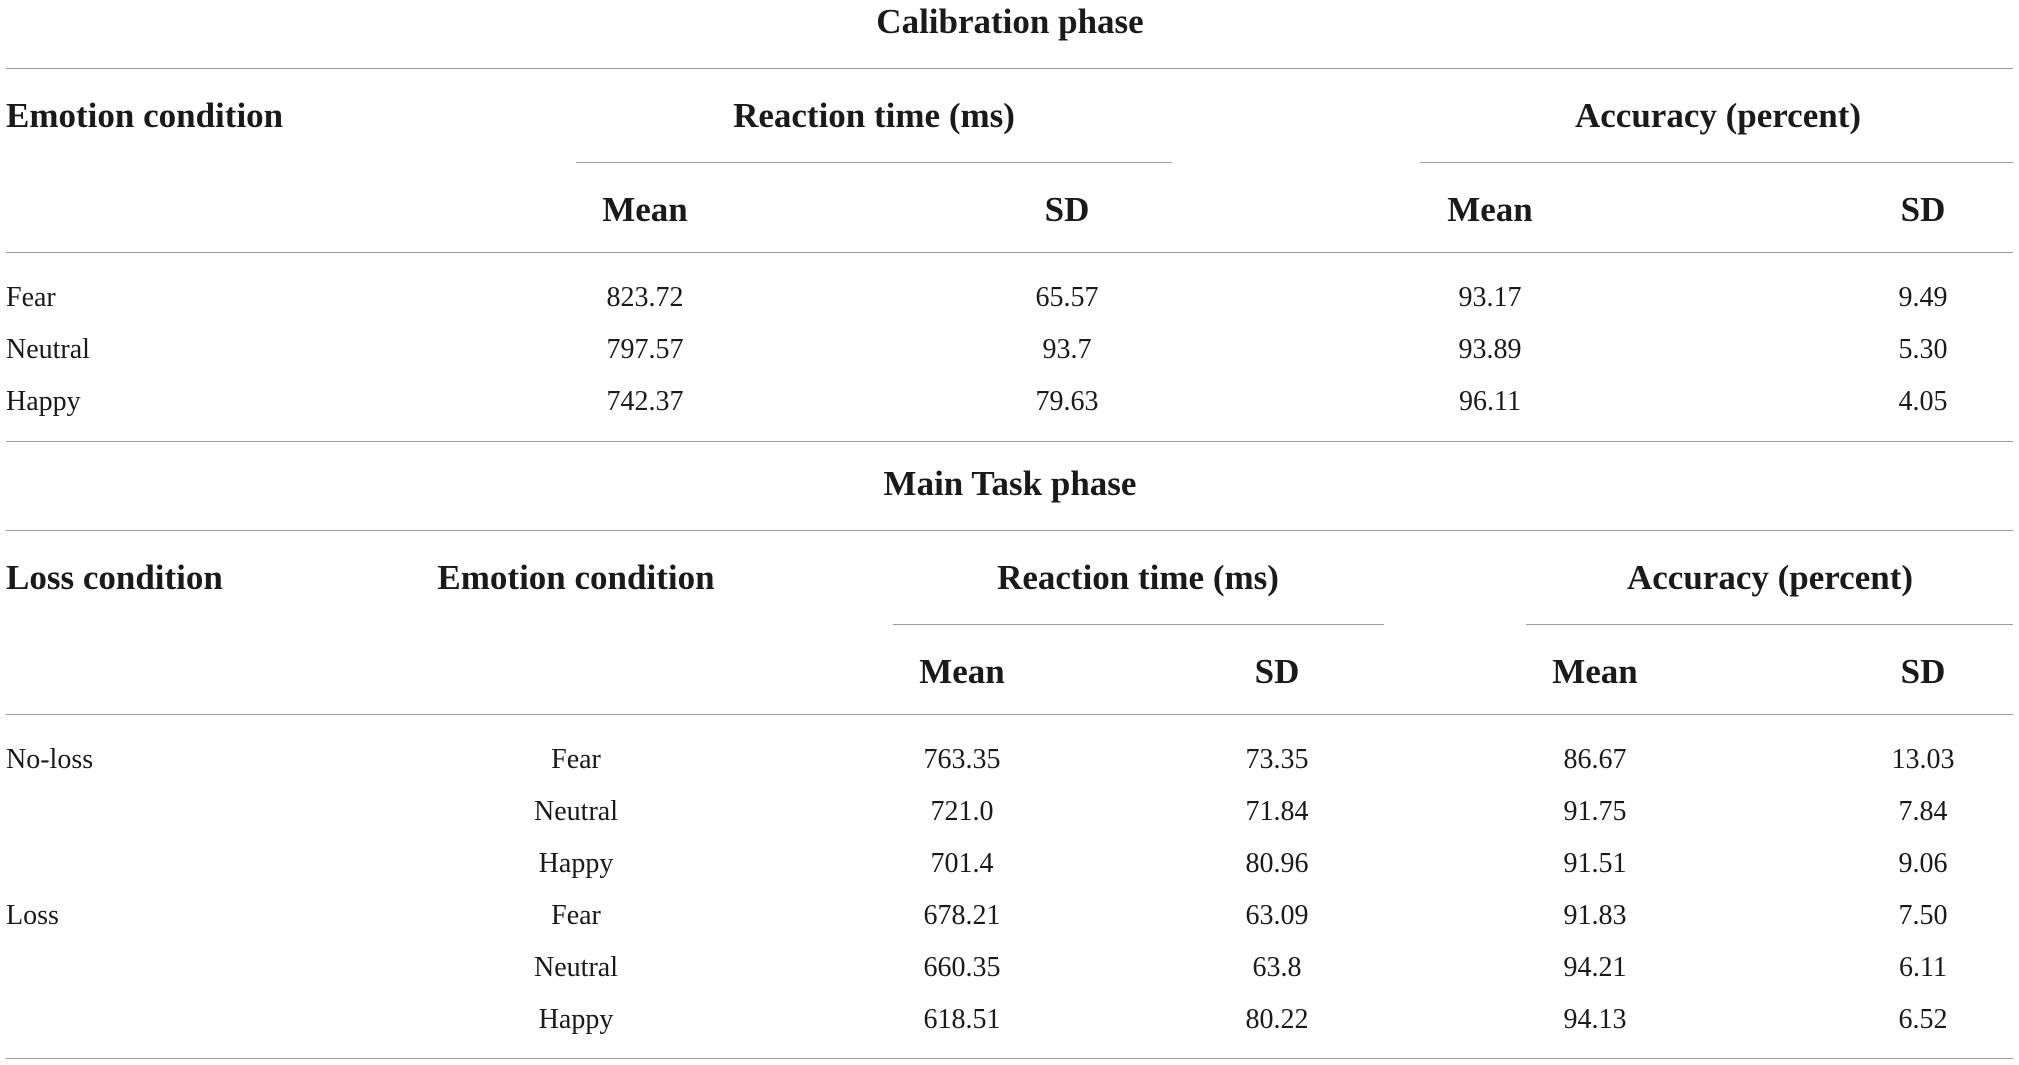  Describe the element at coordinates (1277, 759) in the screenshot. I see `main-task-cell-rt-sd: 73.35` at that location.